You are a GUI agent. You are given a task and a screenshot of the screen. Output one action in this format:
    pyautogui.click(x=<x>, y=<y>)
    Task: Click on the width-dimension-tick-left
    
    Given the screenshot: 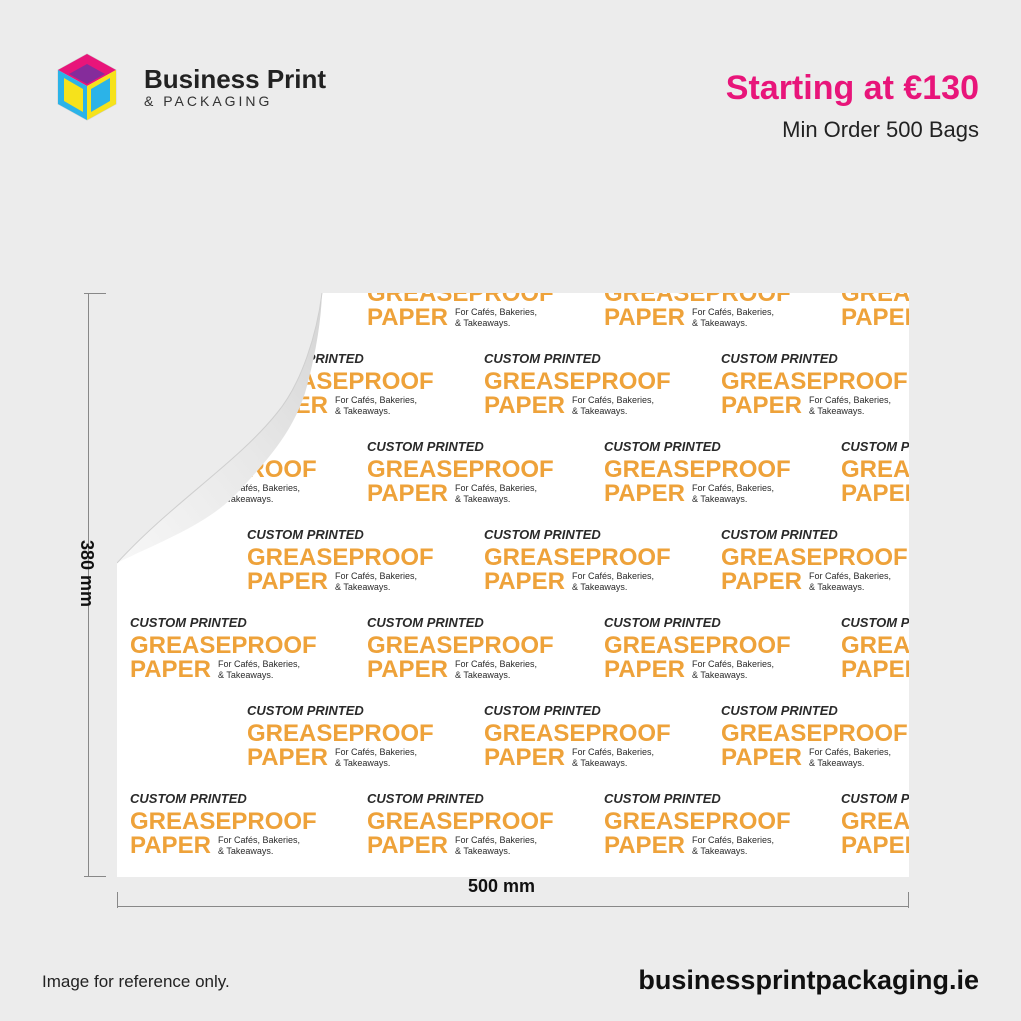 What is the action you would take?
    pyautogui.click(x=117, y=900)
    